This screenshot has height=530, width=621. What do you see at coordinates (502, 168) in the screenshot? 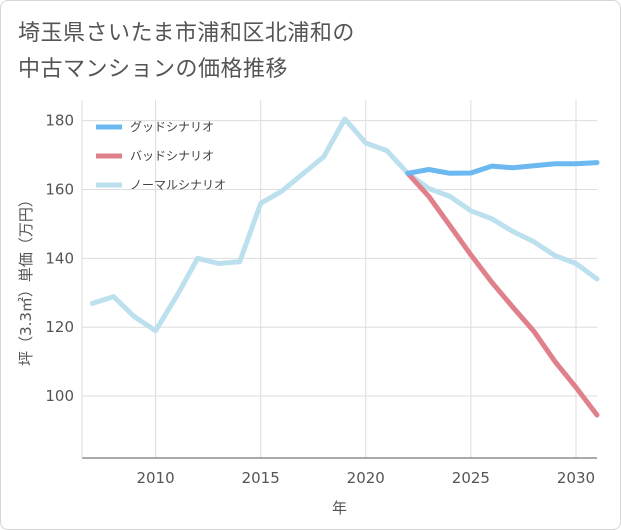
I see `series-line-good` at bounding box center [502, 168].